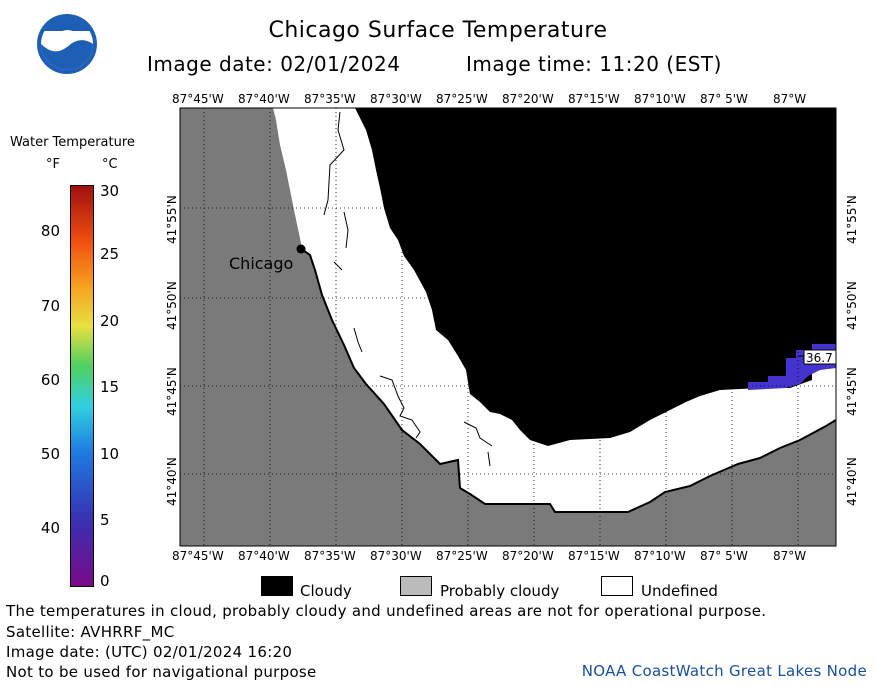 Image resolution: width=876 pixels, height=687 pixels. What do you see at coordinates (50, 454) in the screenshot?
I see `fahrenheit-tick: 50` at bounding box center [50, 454].